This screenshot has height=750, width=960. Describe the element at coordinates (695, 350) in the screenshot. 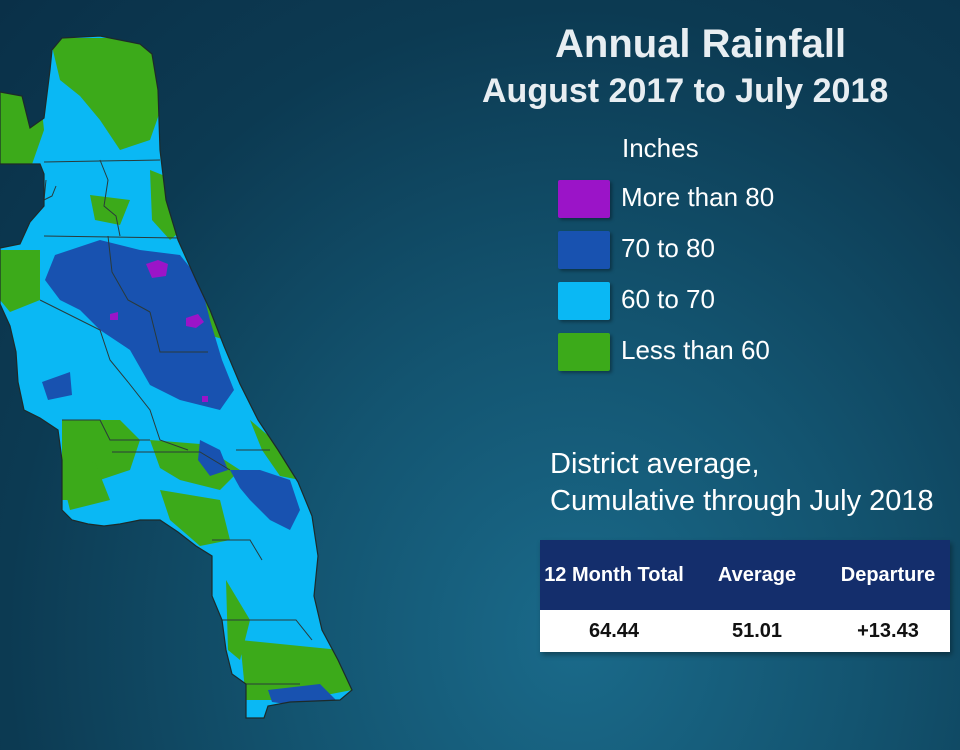

I see `legend-label: Less than 60` at that location.